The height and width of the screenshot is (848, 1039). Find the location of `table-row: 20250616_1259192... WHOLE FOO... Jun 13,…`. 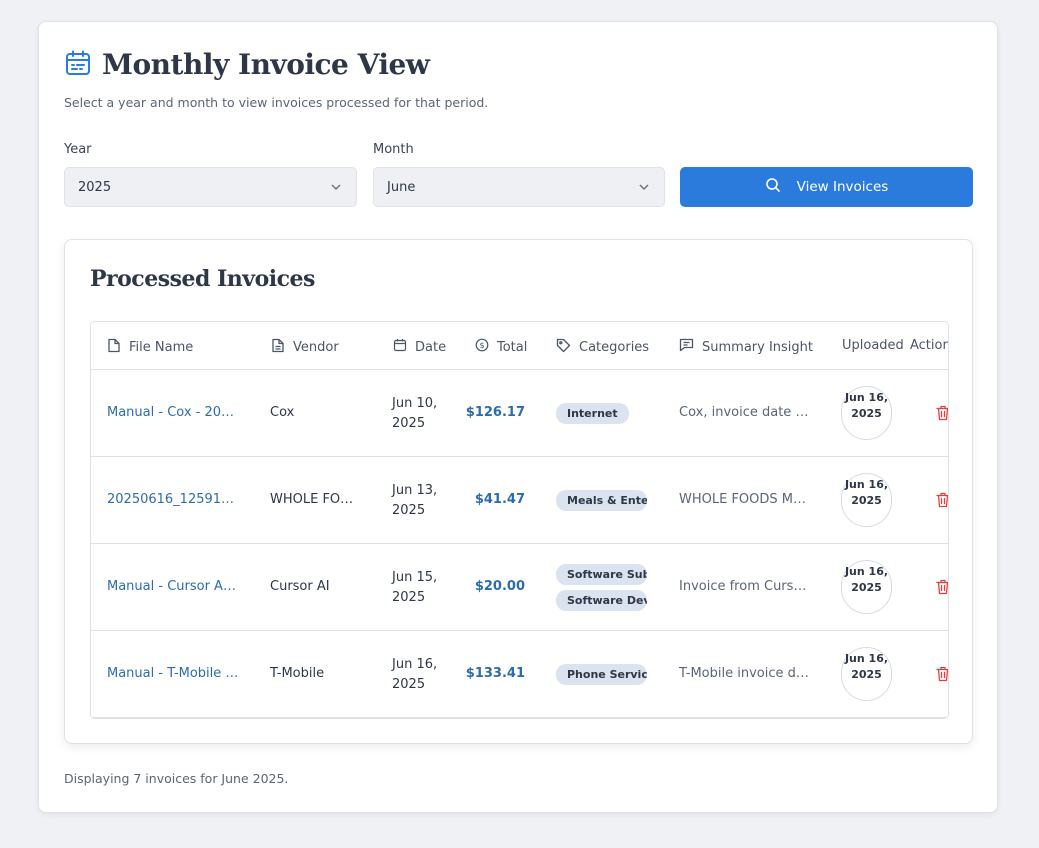

table-row: 20250616_1259192... WHOLE FOO... Jun 13,… is located at coordinates (519, 500).